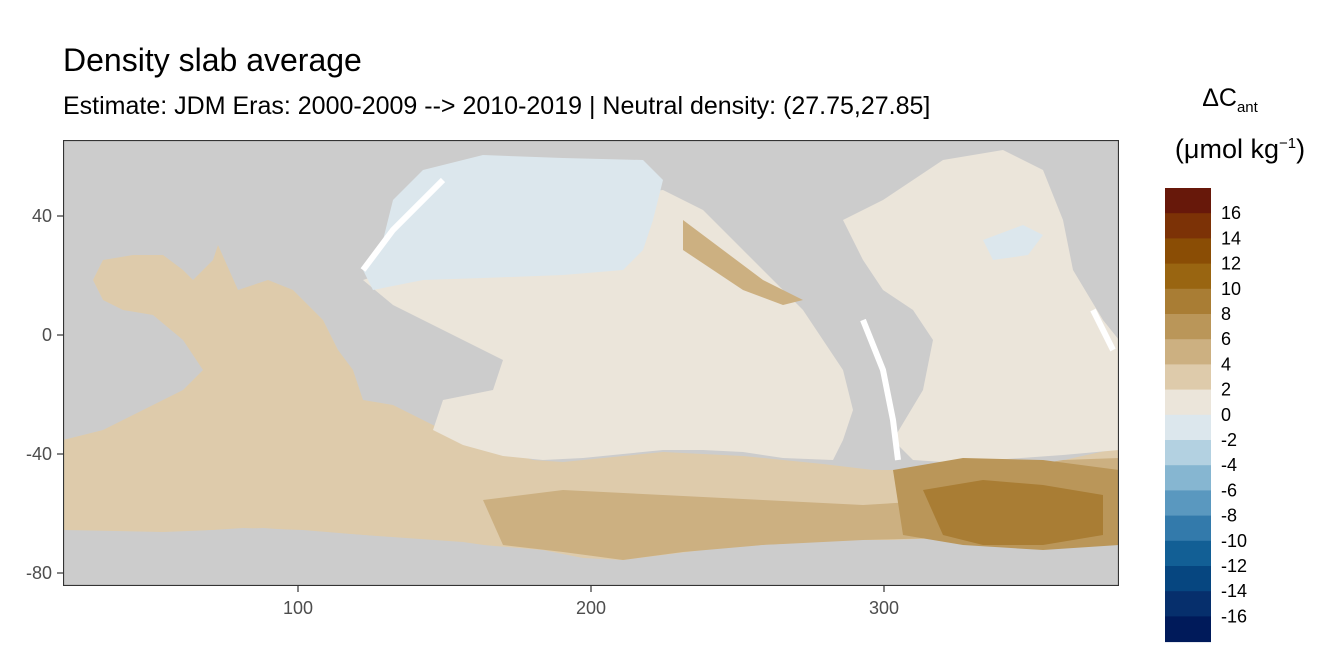  I want to click on legend-title: ΔCant, so click(1230, 100).